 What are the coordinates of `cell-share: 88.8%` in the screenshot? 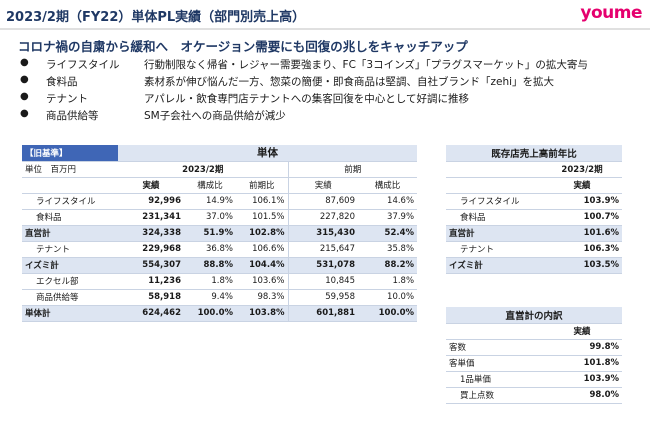 It's located at (210, 265).